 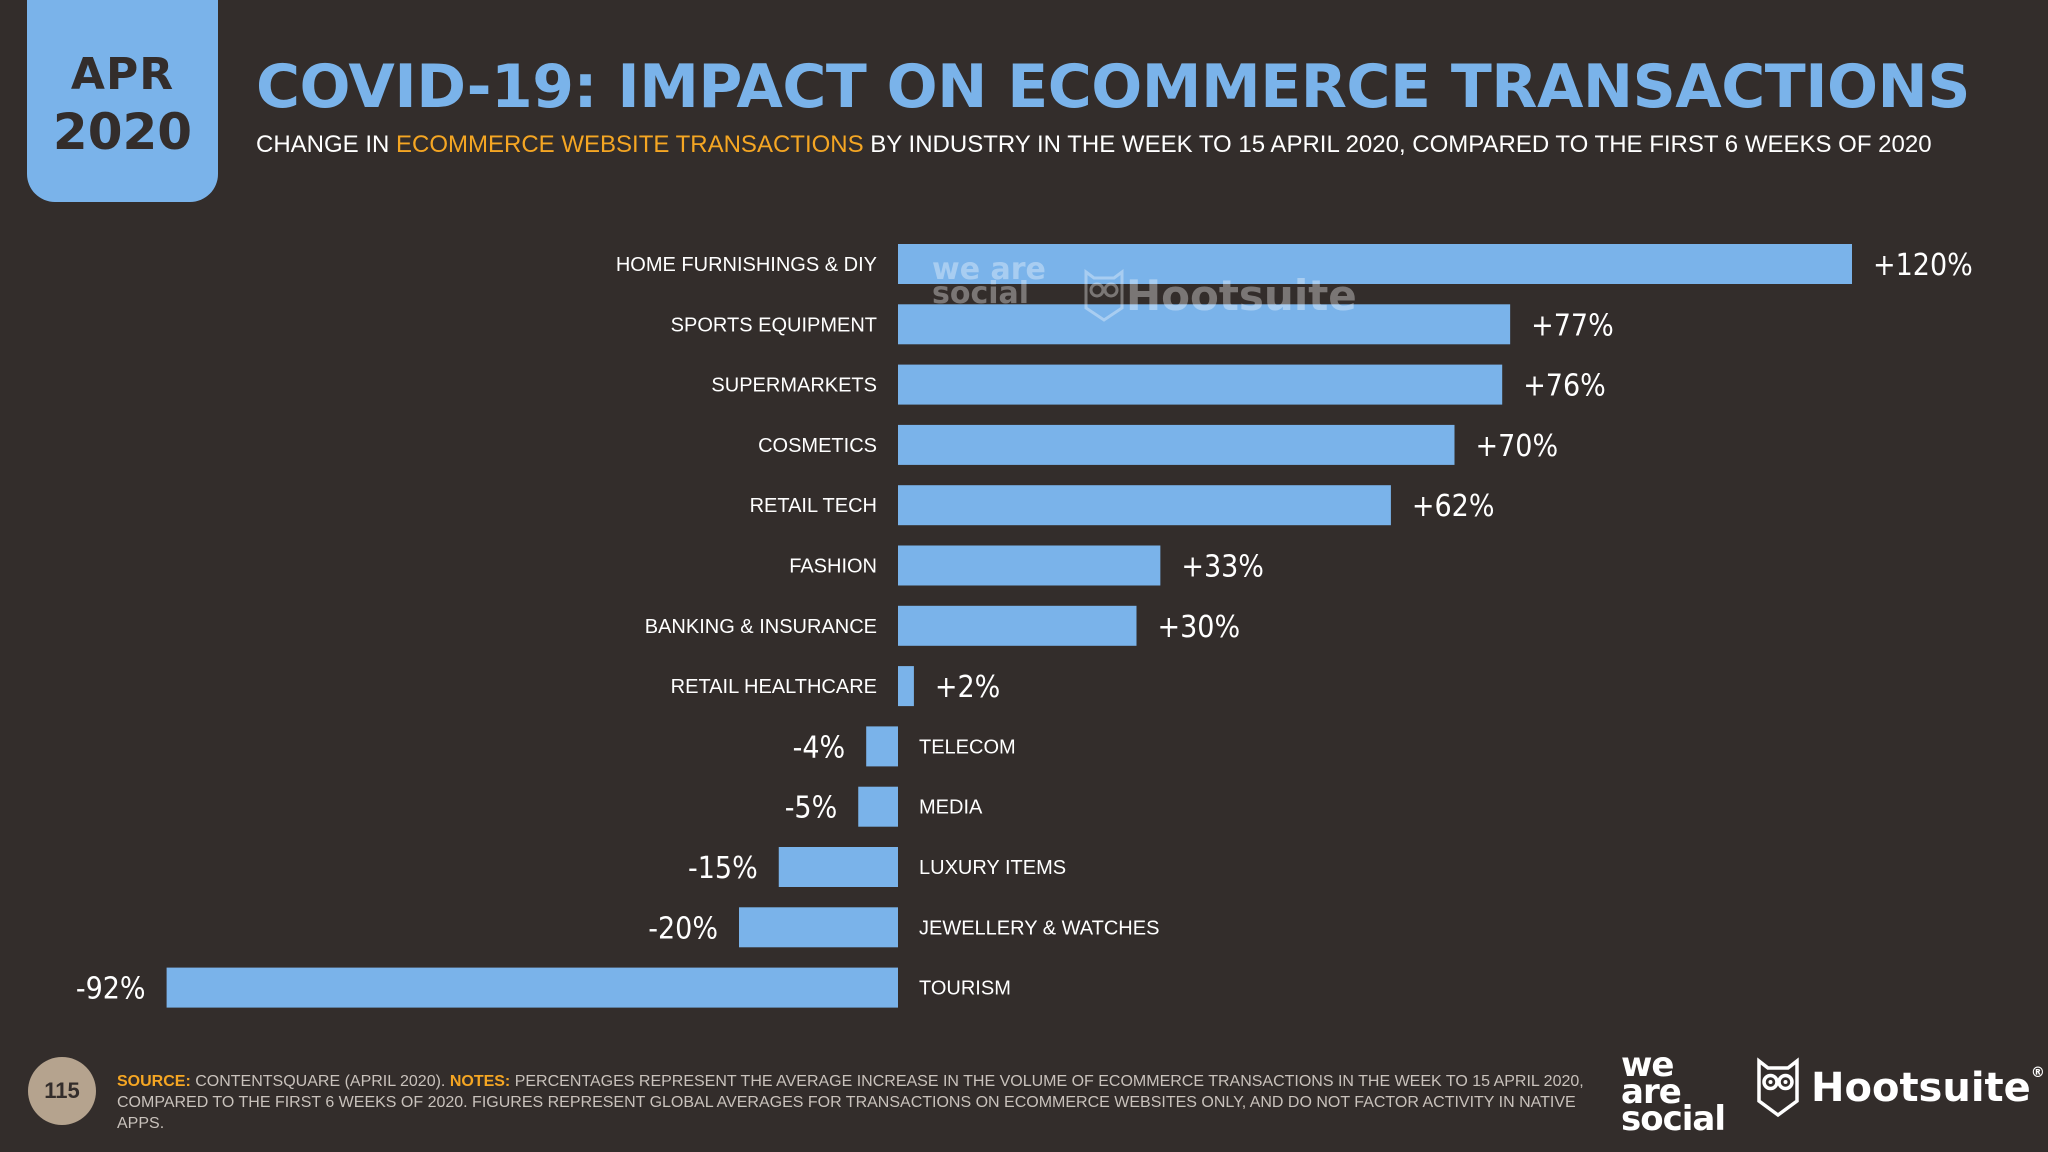 I want to click on value-label: +30%, so click(x=1199, y=627).